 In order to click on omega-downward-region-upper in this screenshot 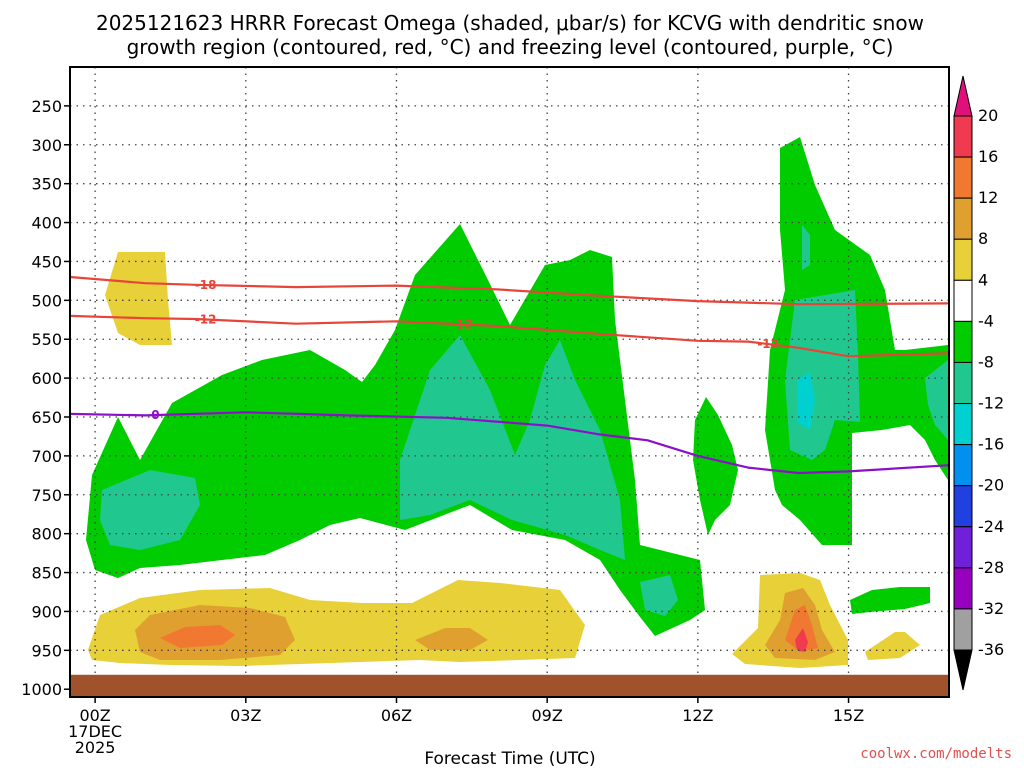, I will do `click(138, 298)`.